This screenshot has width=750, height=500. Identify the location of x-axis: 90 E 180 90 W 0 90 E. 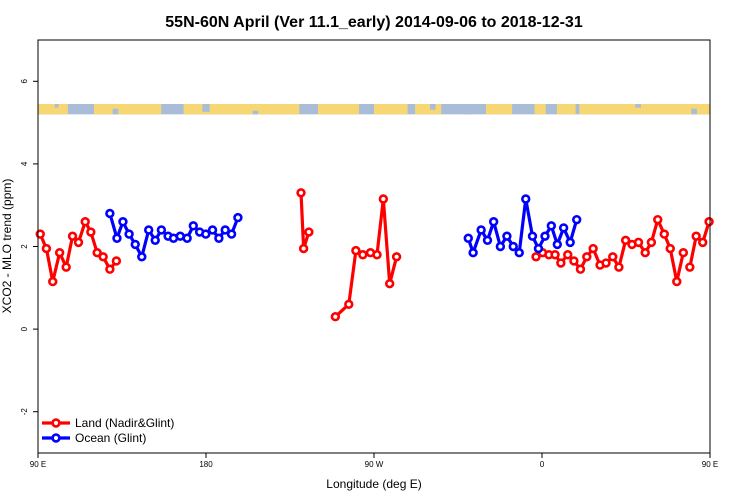
(374, 461).